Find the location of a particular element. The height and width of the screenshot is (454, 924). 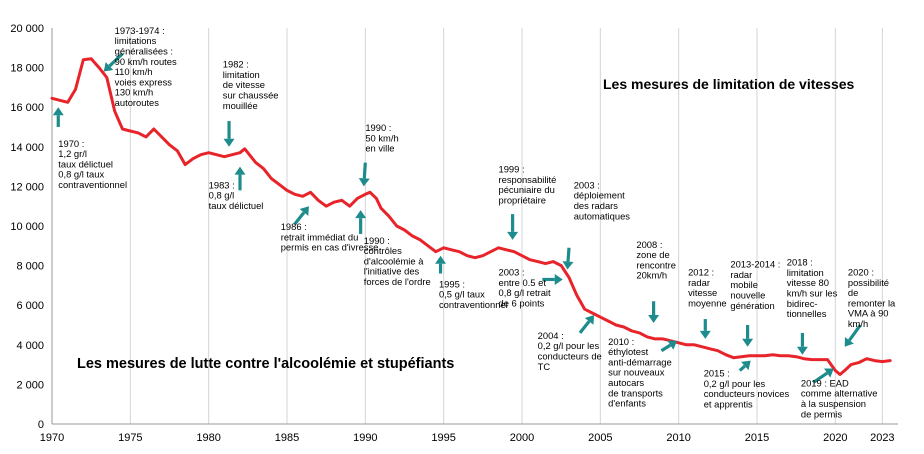

annotation-line: vitesse is located at coordinates (702, 292).